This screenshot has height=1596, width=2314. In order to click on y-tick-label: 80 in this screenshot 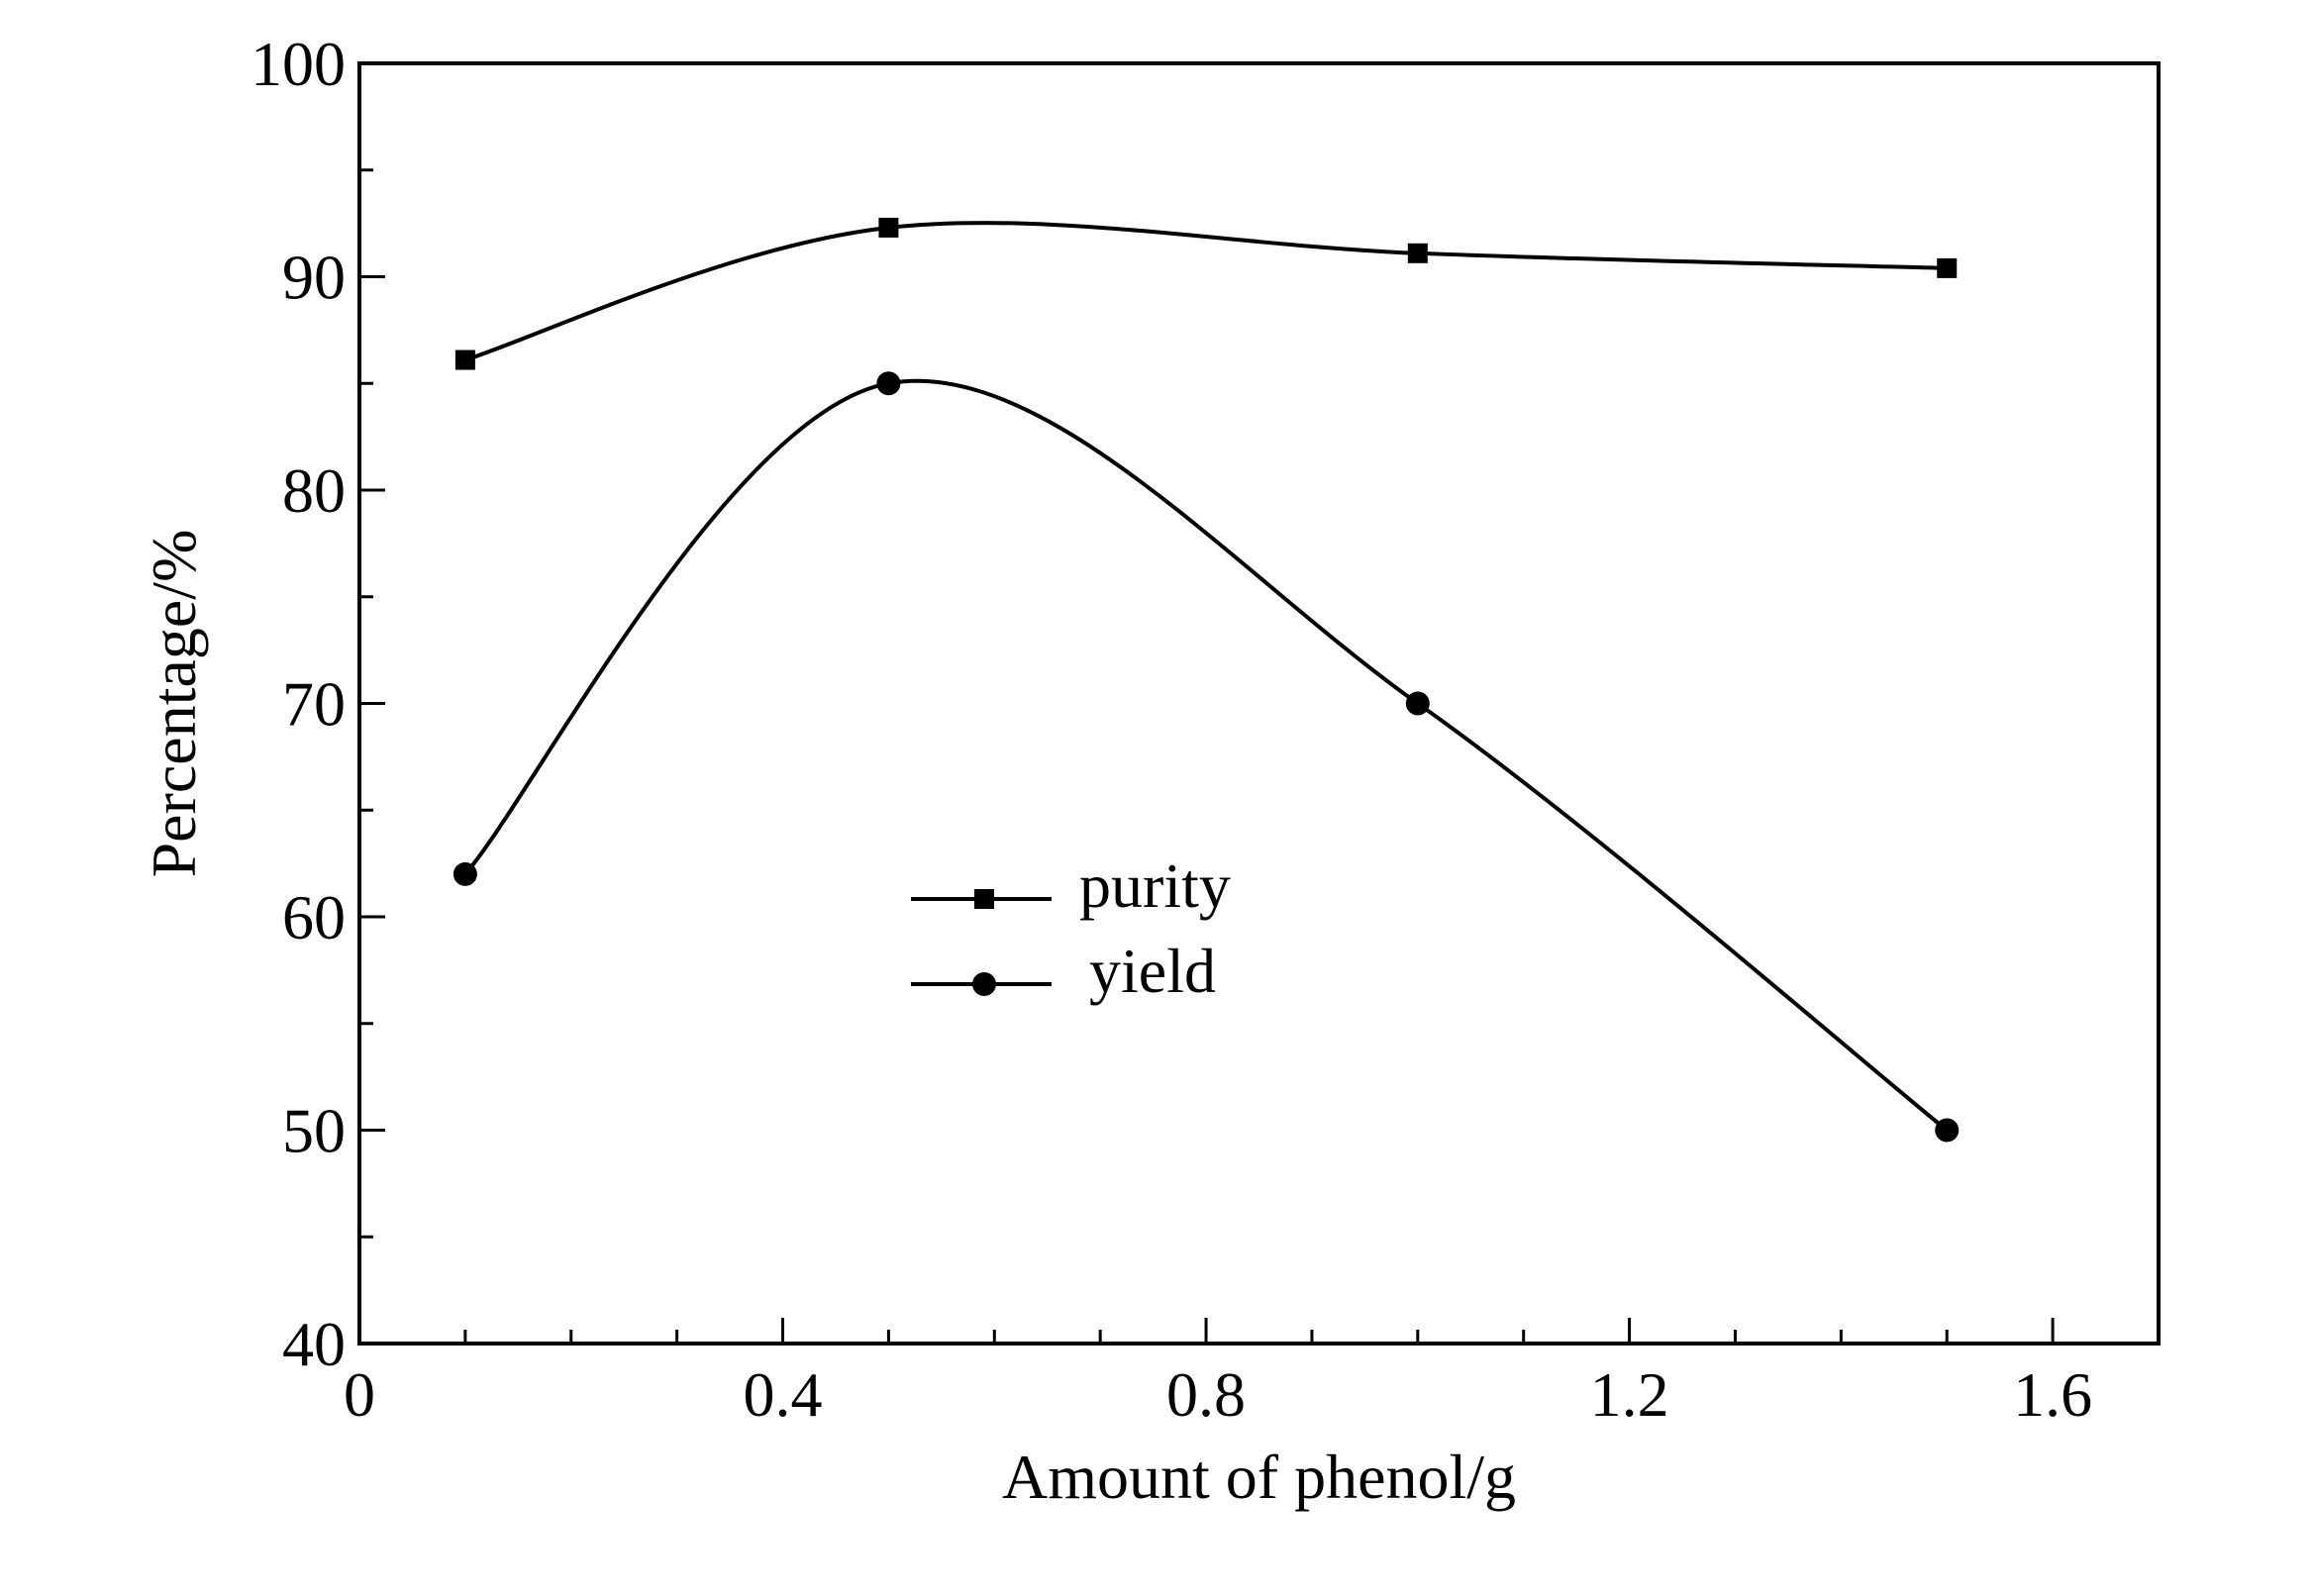, I will do `click(314, 490)`.